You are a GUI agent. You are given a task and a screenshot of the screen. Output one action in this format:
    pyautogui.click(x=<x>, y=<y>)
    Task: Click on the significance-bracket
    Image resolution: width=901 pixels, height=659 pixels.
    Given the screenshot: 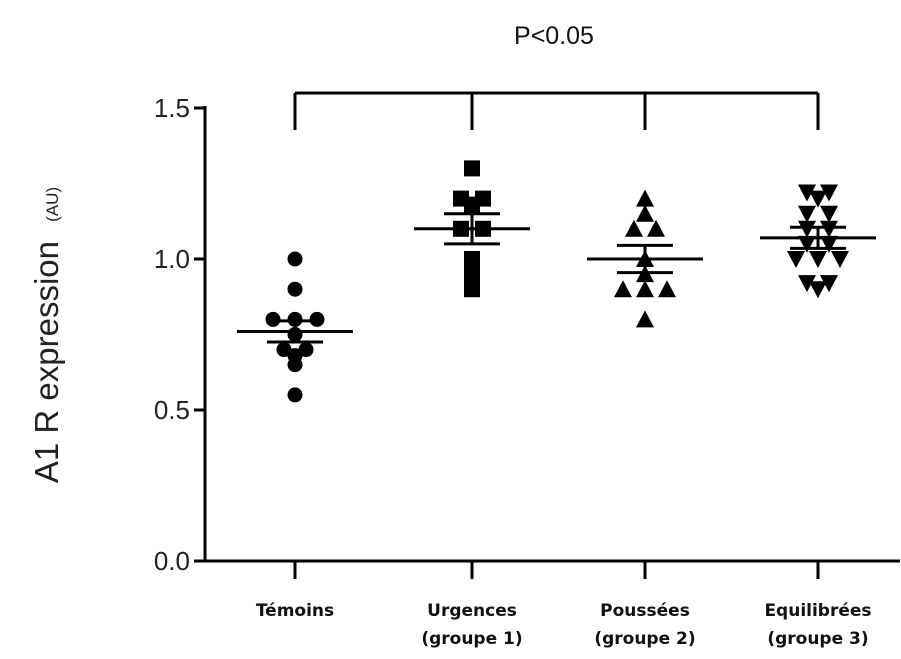 What is the action you would take?
    pyautogui.click(x=556, y=110)
    